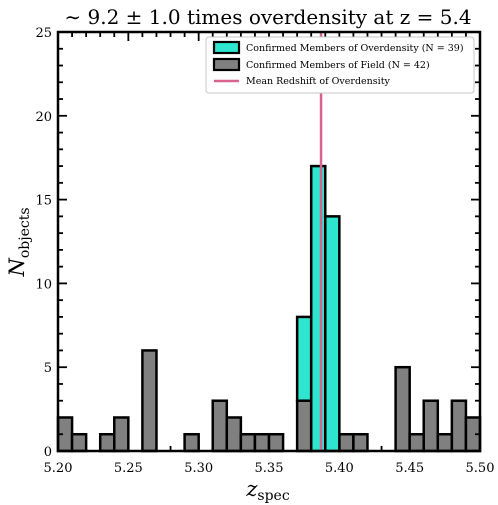  Describe the element at coordinates (128, 468) in the screenshot. I see `x-tick-label: 5.25` at that location.